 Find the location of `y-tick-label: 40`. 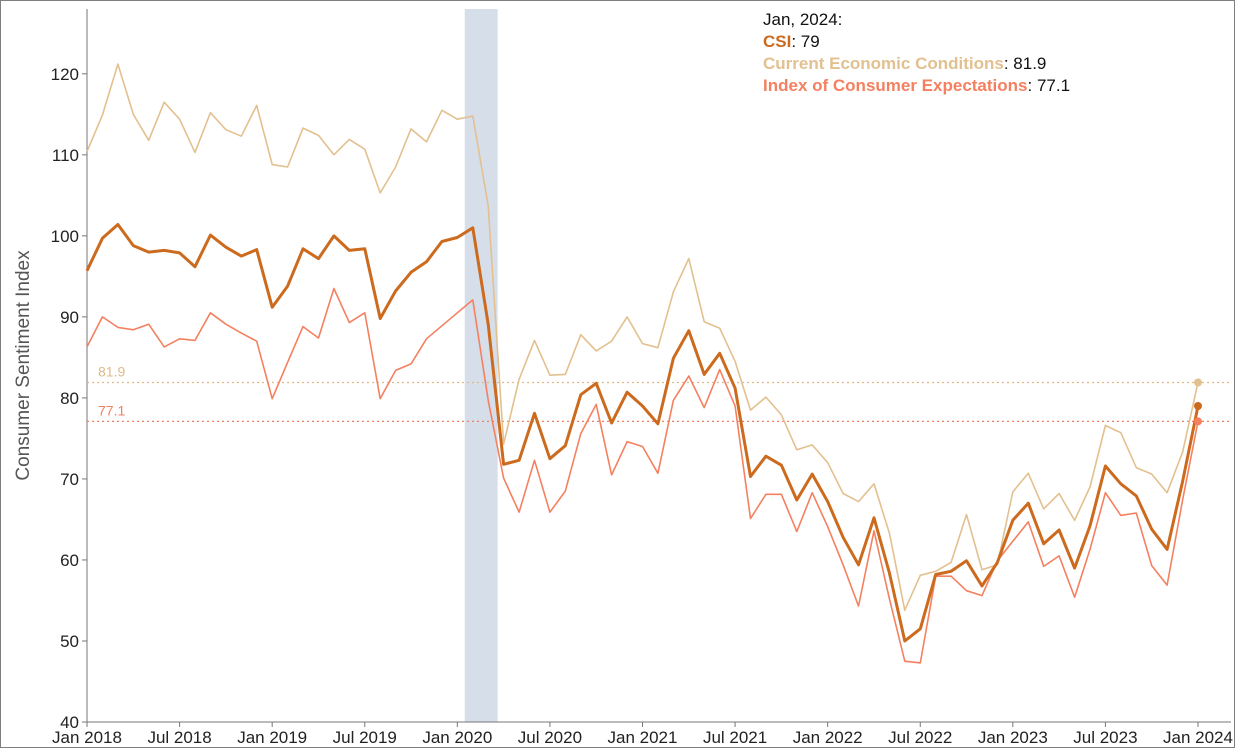

y-tick-label: 40 is located at coordinates (69, 722).